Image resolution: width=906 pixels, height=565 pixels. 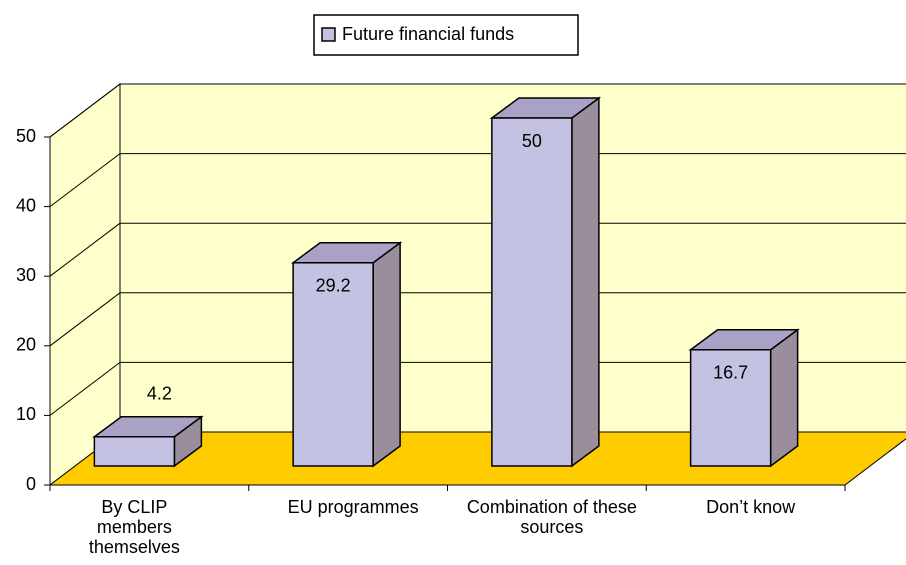 I want to click on y-tick-label: 30, so click(x=26, y=275).